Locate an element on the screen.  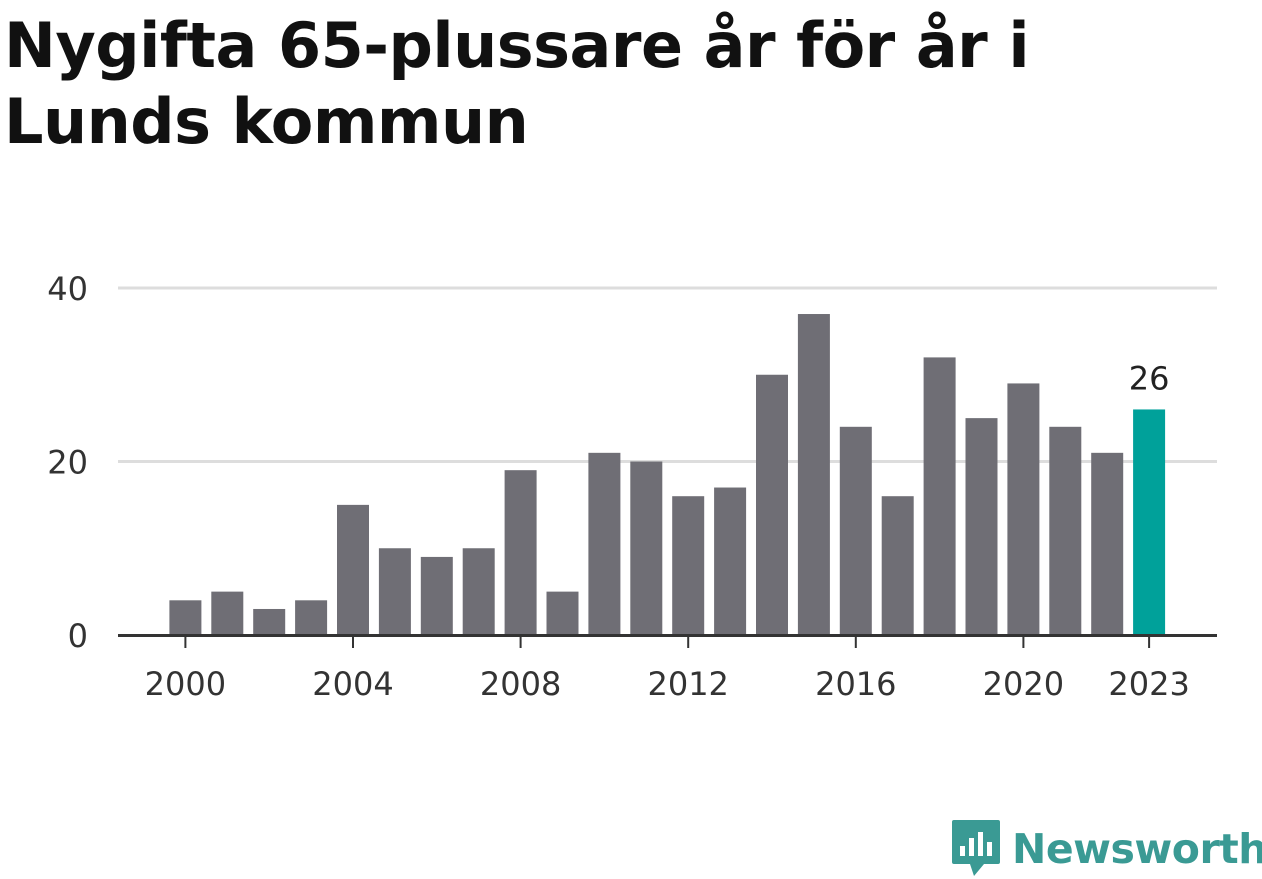
bar-2019 is located at coordinates (981, 526).